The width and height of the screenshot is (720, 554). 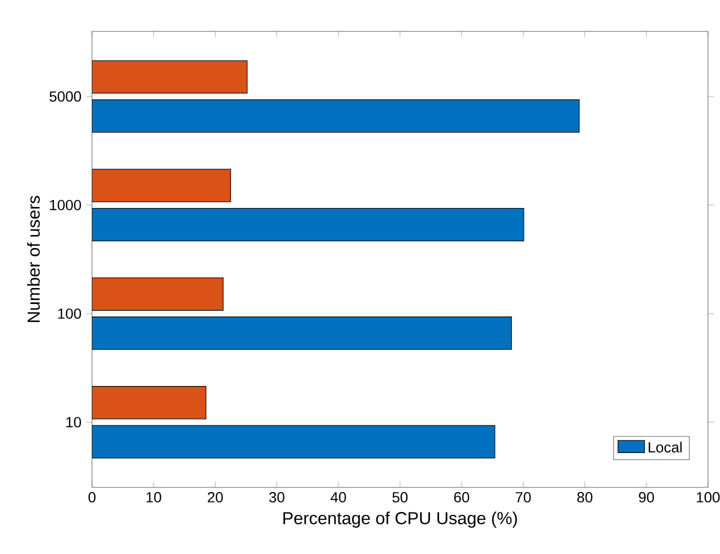 I want to click on y-axis-title: Number of users, so click(x=33, y=259).